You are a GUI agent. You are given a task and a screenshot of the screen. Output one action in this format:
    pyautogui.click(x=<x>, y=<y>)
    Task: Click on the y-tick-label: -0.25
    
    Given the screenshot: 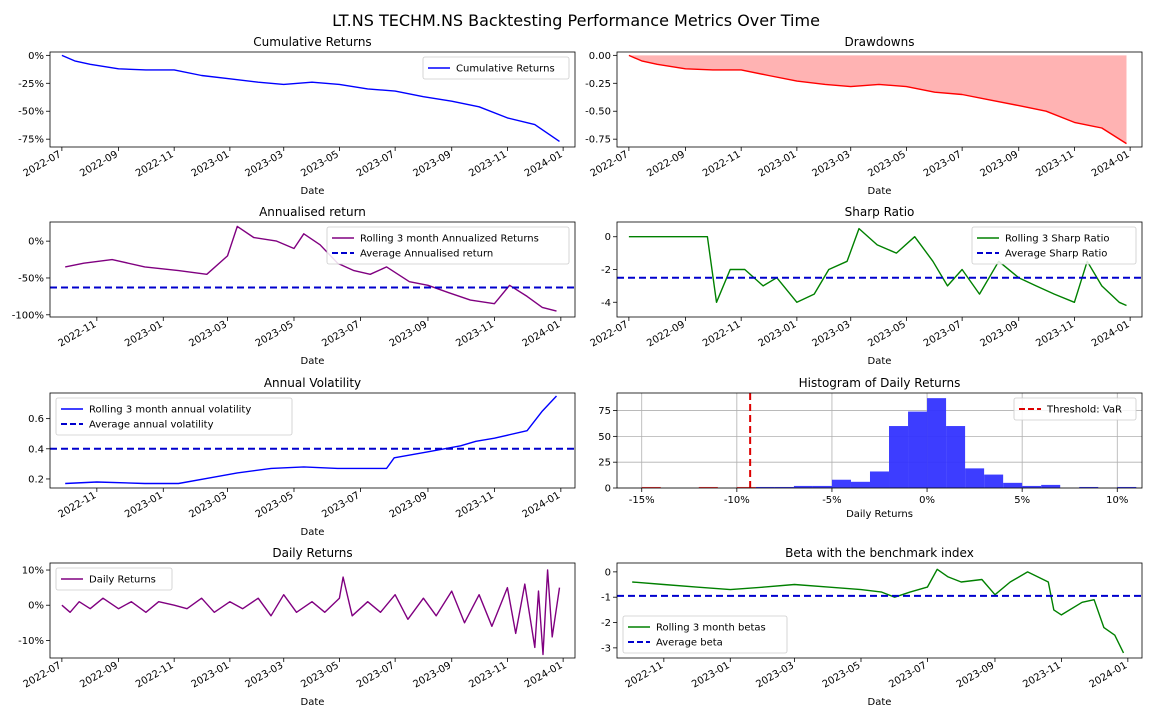 What is the action you would take?
    pyautogui.click(x=598, y=84)
    